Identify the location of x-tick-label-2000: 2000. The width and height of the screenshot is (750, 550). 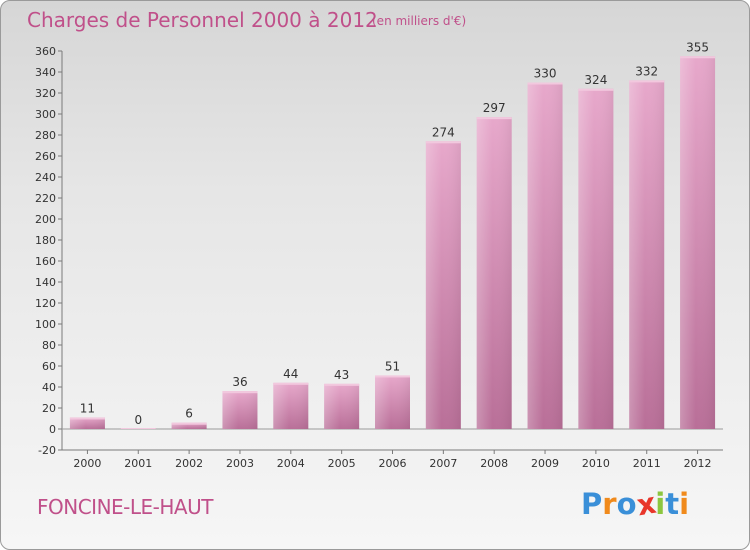
(87, 463).